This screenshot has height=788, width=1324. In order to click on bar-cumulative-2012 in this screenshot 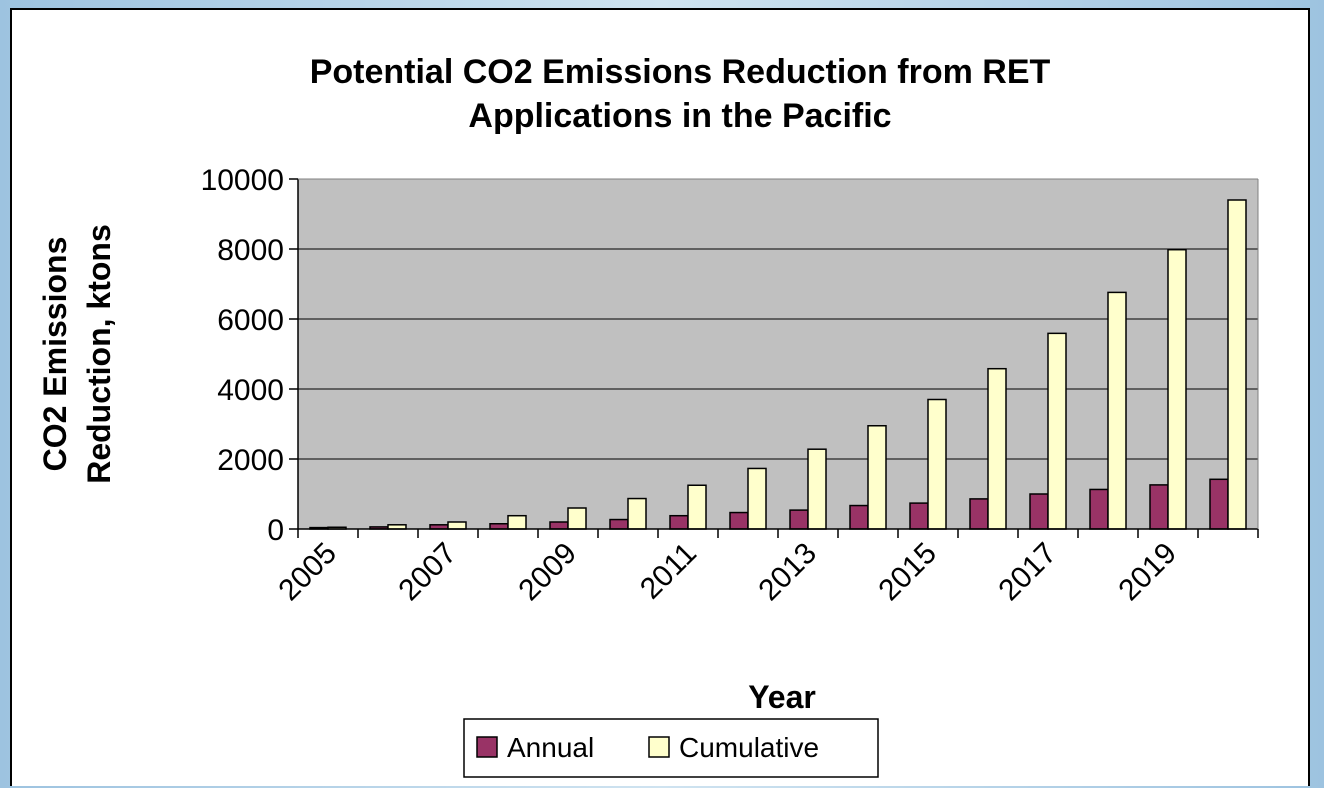, I will do `click(757, 498)`.